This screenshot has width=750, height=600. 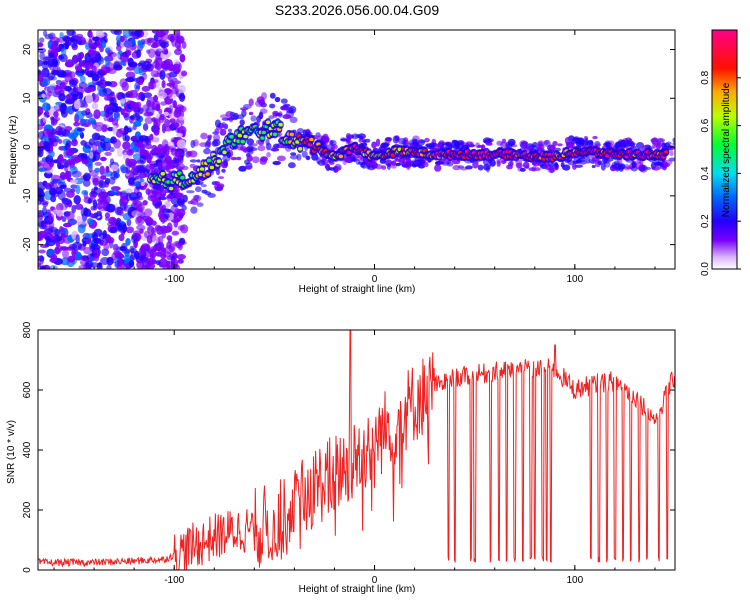 I want to click on y-tick-label: -10, so click(x=27, y=195).